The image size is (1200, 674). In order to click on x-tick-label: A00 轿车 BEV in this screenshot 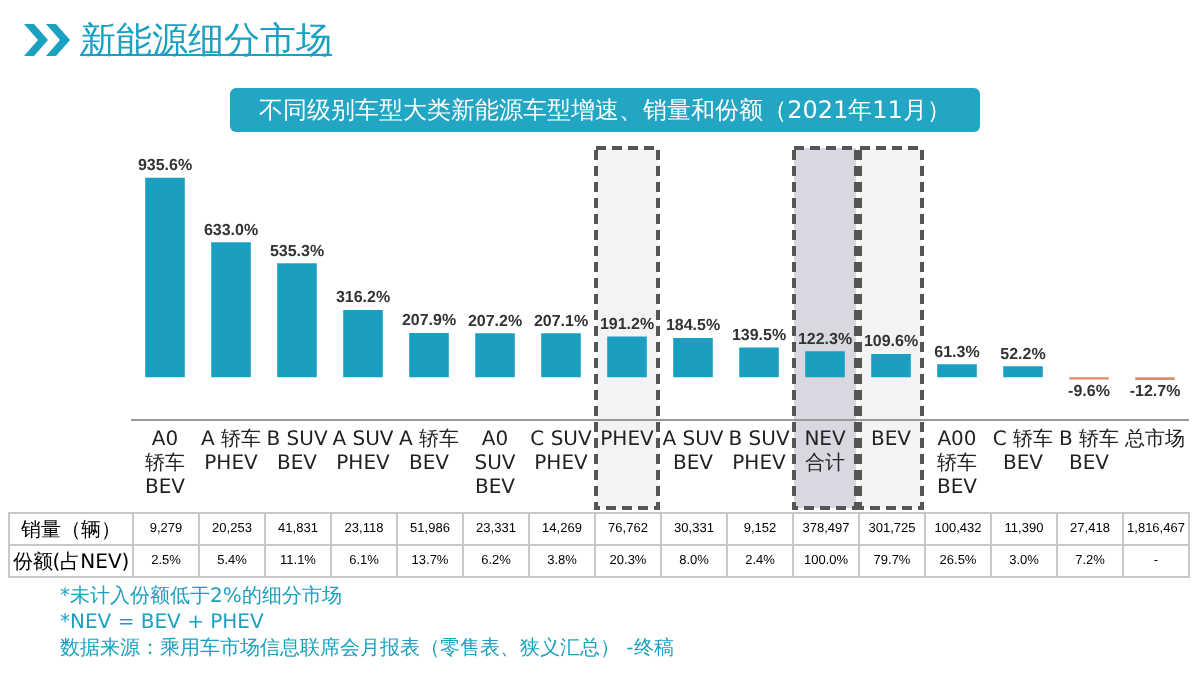, I will do `click(957, 464)`.